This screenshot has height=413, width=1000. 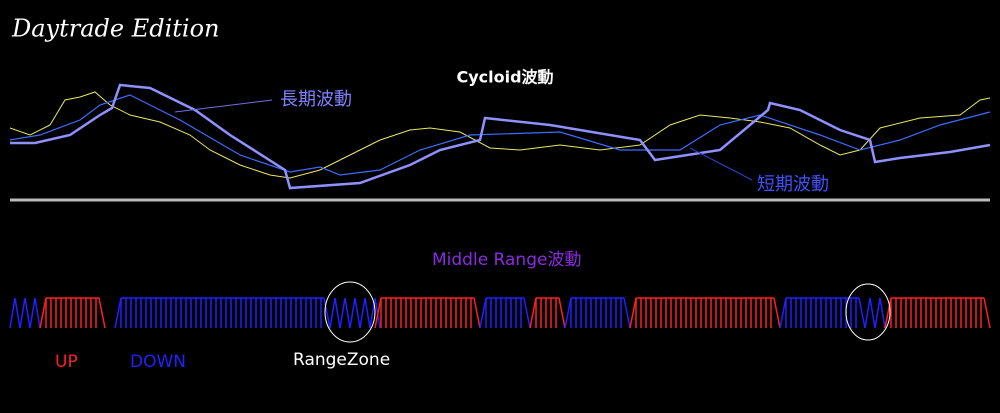 What do you see at coordinates (158, 362) in the screenshot?
I see `down-label: DOWN` at bounding box center [158, 362].